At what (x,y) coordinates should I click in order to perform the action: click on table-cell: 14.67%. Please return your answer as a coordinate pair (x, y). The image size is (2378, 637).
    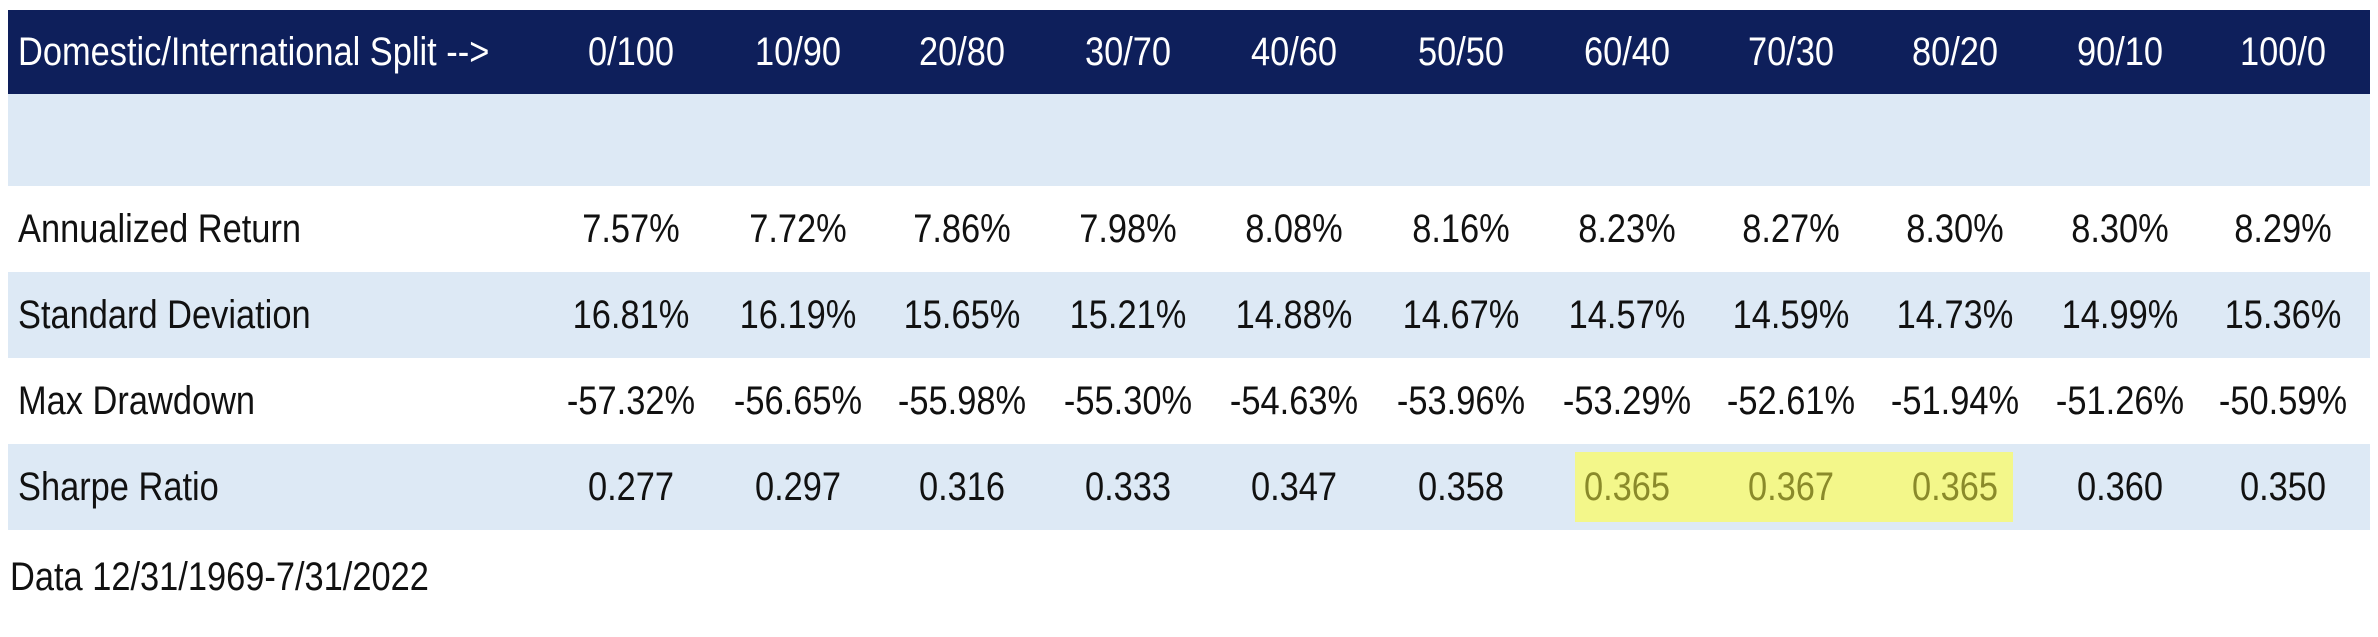
    Looking at the image, I should click on (1461, 314).